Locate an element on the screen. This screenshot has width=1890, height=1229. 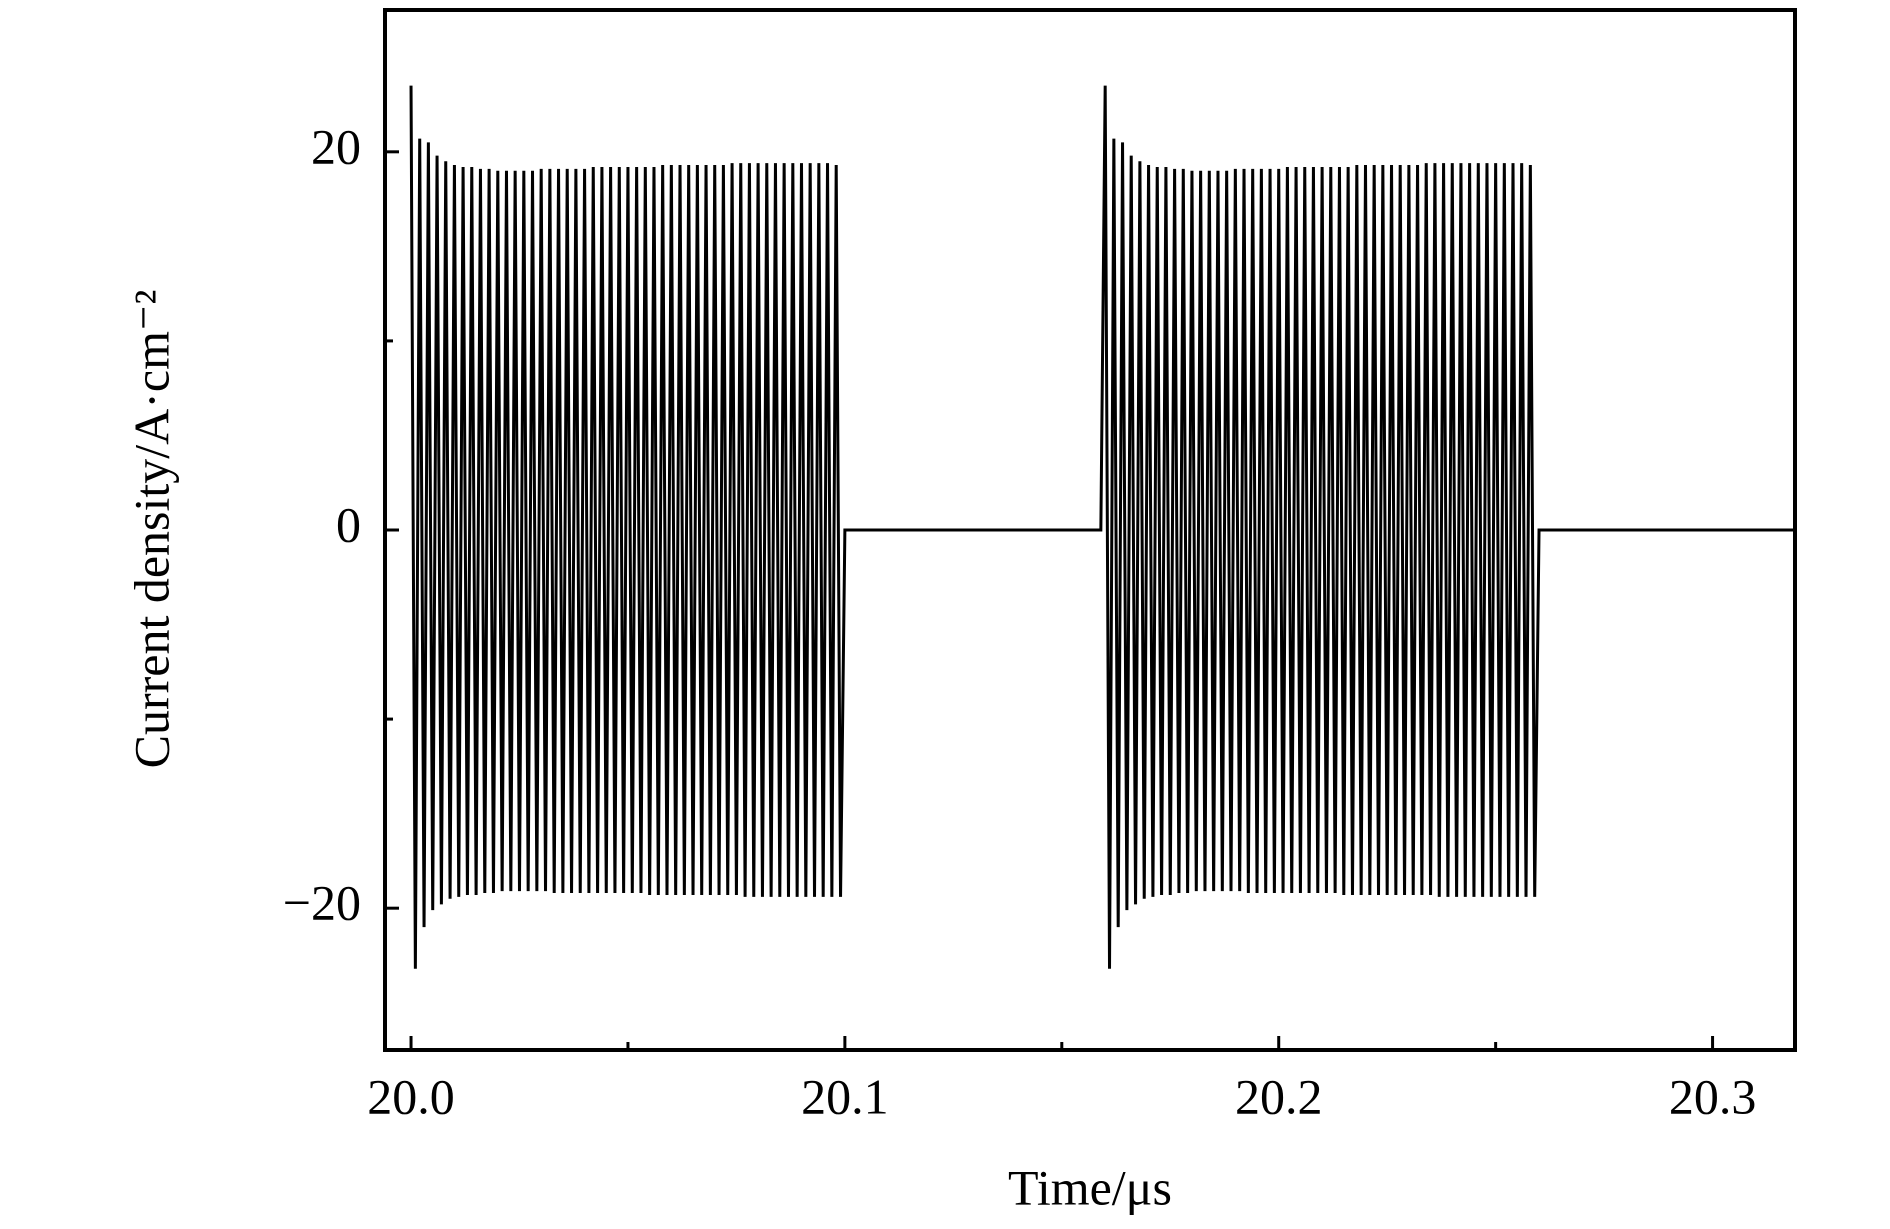
x-tick-label: 20.2 is located at coordinates (1279, 1096).